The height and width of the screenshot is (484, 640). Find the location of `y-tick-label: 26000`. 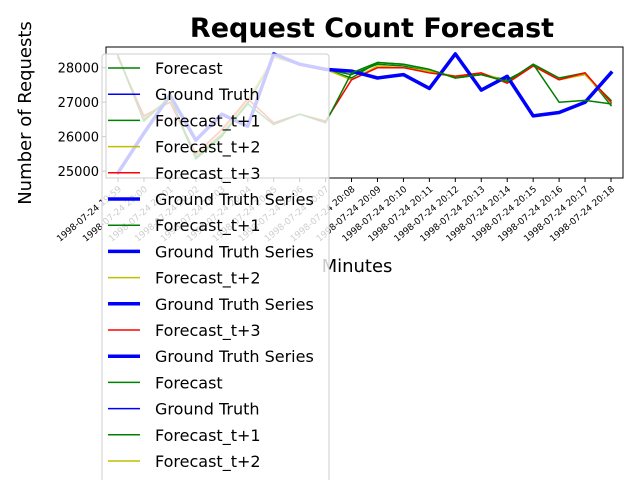

y-tick-label: 26000 is located at coordinates (78, 138).